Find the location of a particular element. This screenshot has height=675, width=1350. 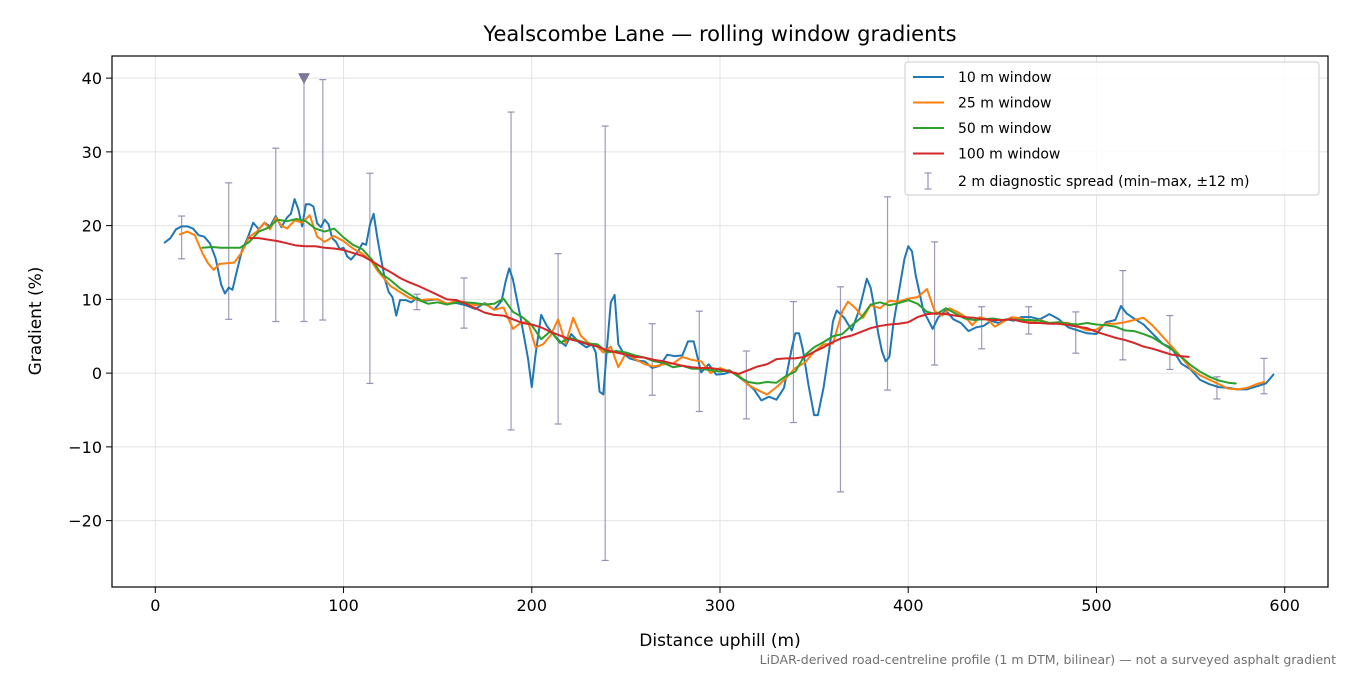

y-tick-label: −20 is located at coordinates (85, 521).